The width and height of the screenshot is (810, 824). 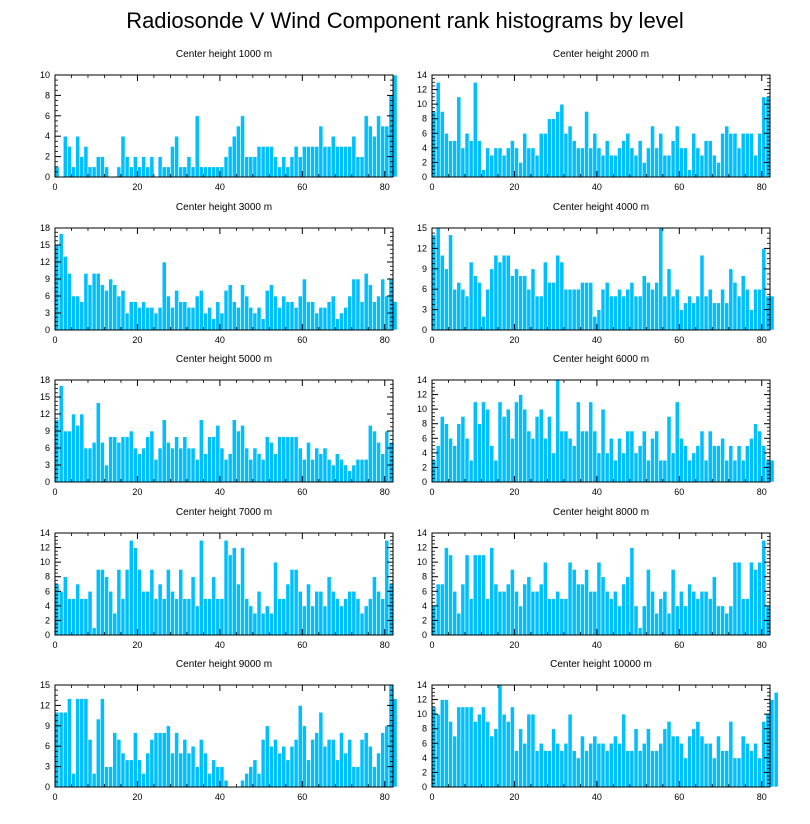 I want to click on panel-5: Center height 5000 m 0 20 40 60 80 0 3 6 9 12 15 18, so click(x=217, y=425).